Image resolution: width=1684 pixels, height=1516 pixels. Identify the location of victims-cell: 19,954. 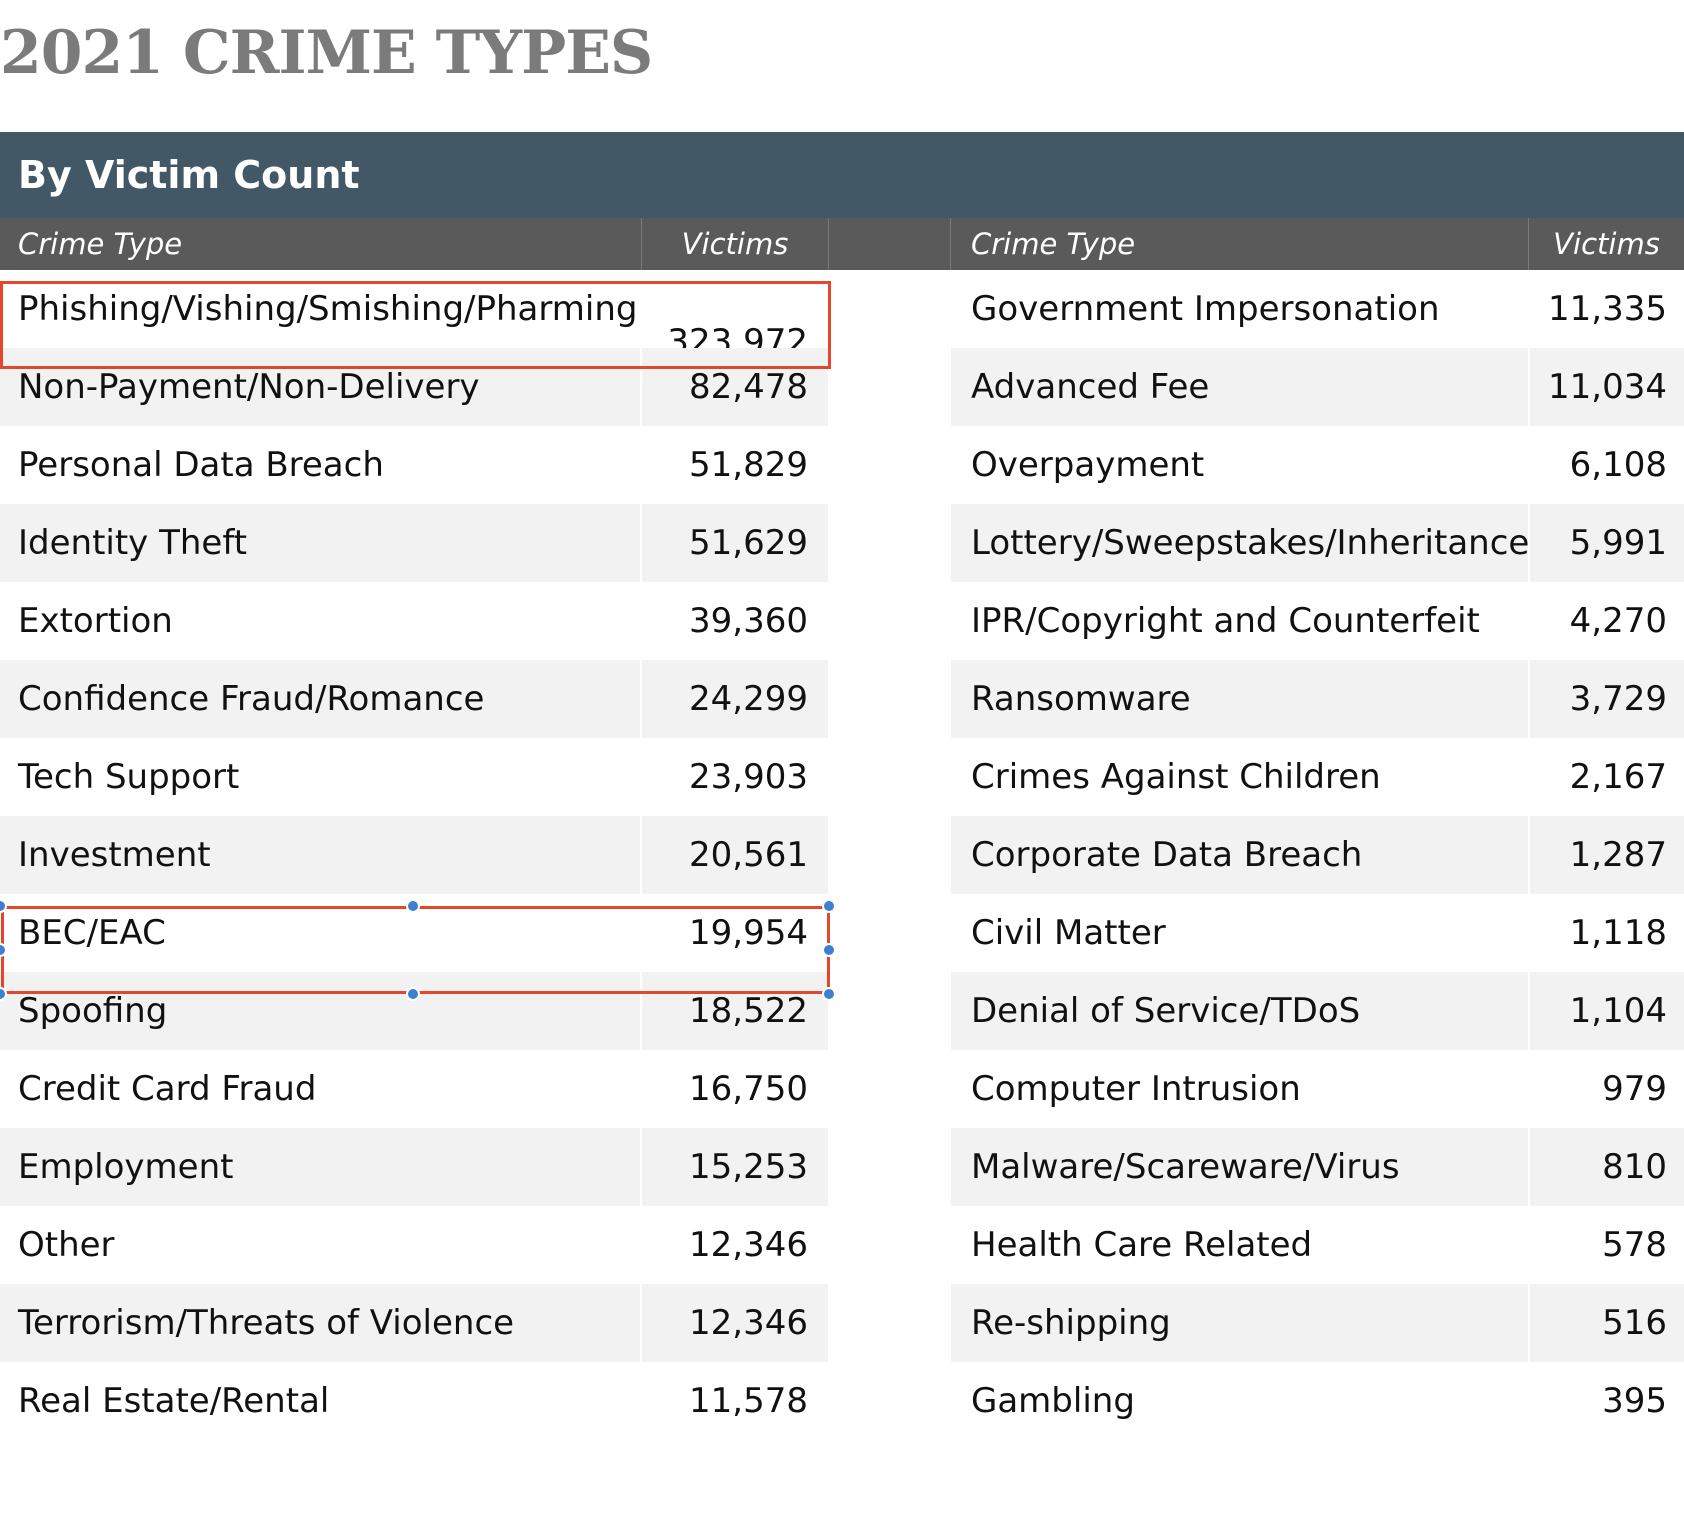
(748, 933).